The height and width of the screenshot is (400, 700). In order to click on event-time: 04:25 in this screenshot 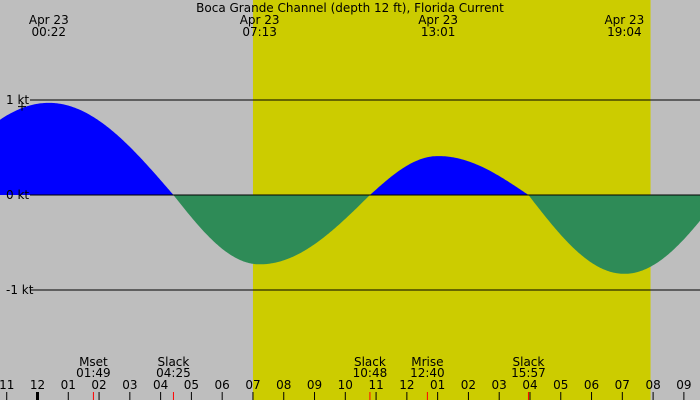, I will do `click(173, 373)`.